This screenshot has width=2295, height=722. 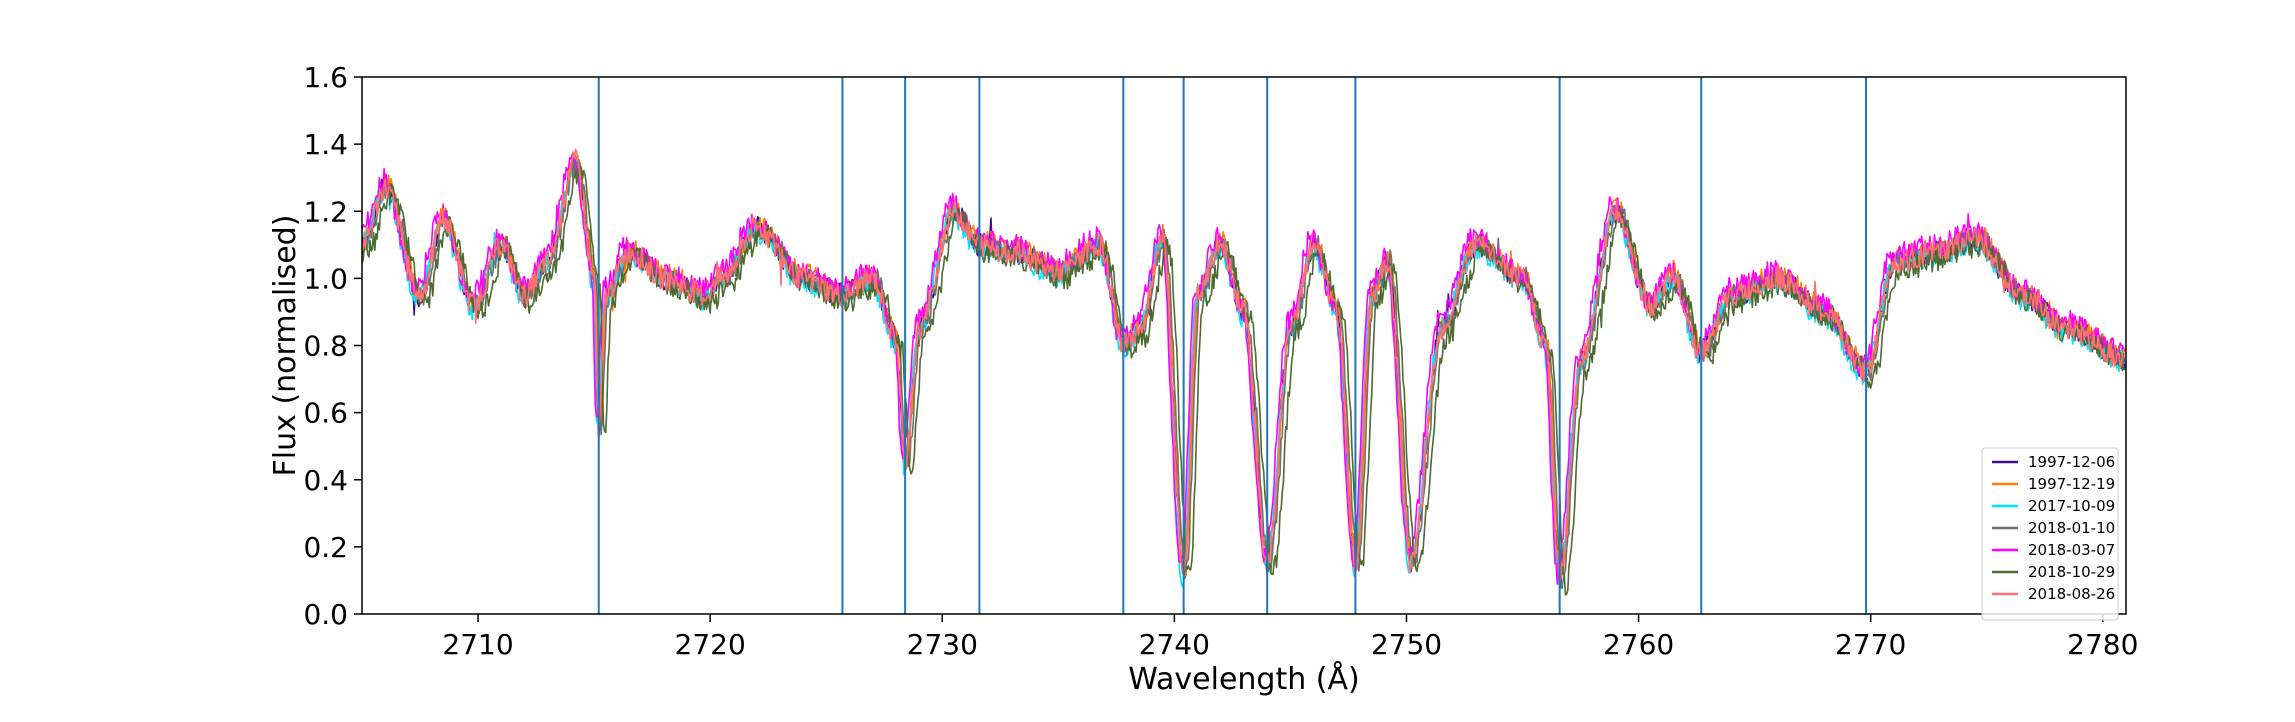 What do you see at coordinates (2102, 644) in the screenshot?
I see `x-tick-label: 2780` at bounding box center [2102, 644].